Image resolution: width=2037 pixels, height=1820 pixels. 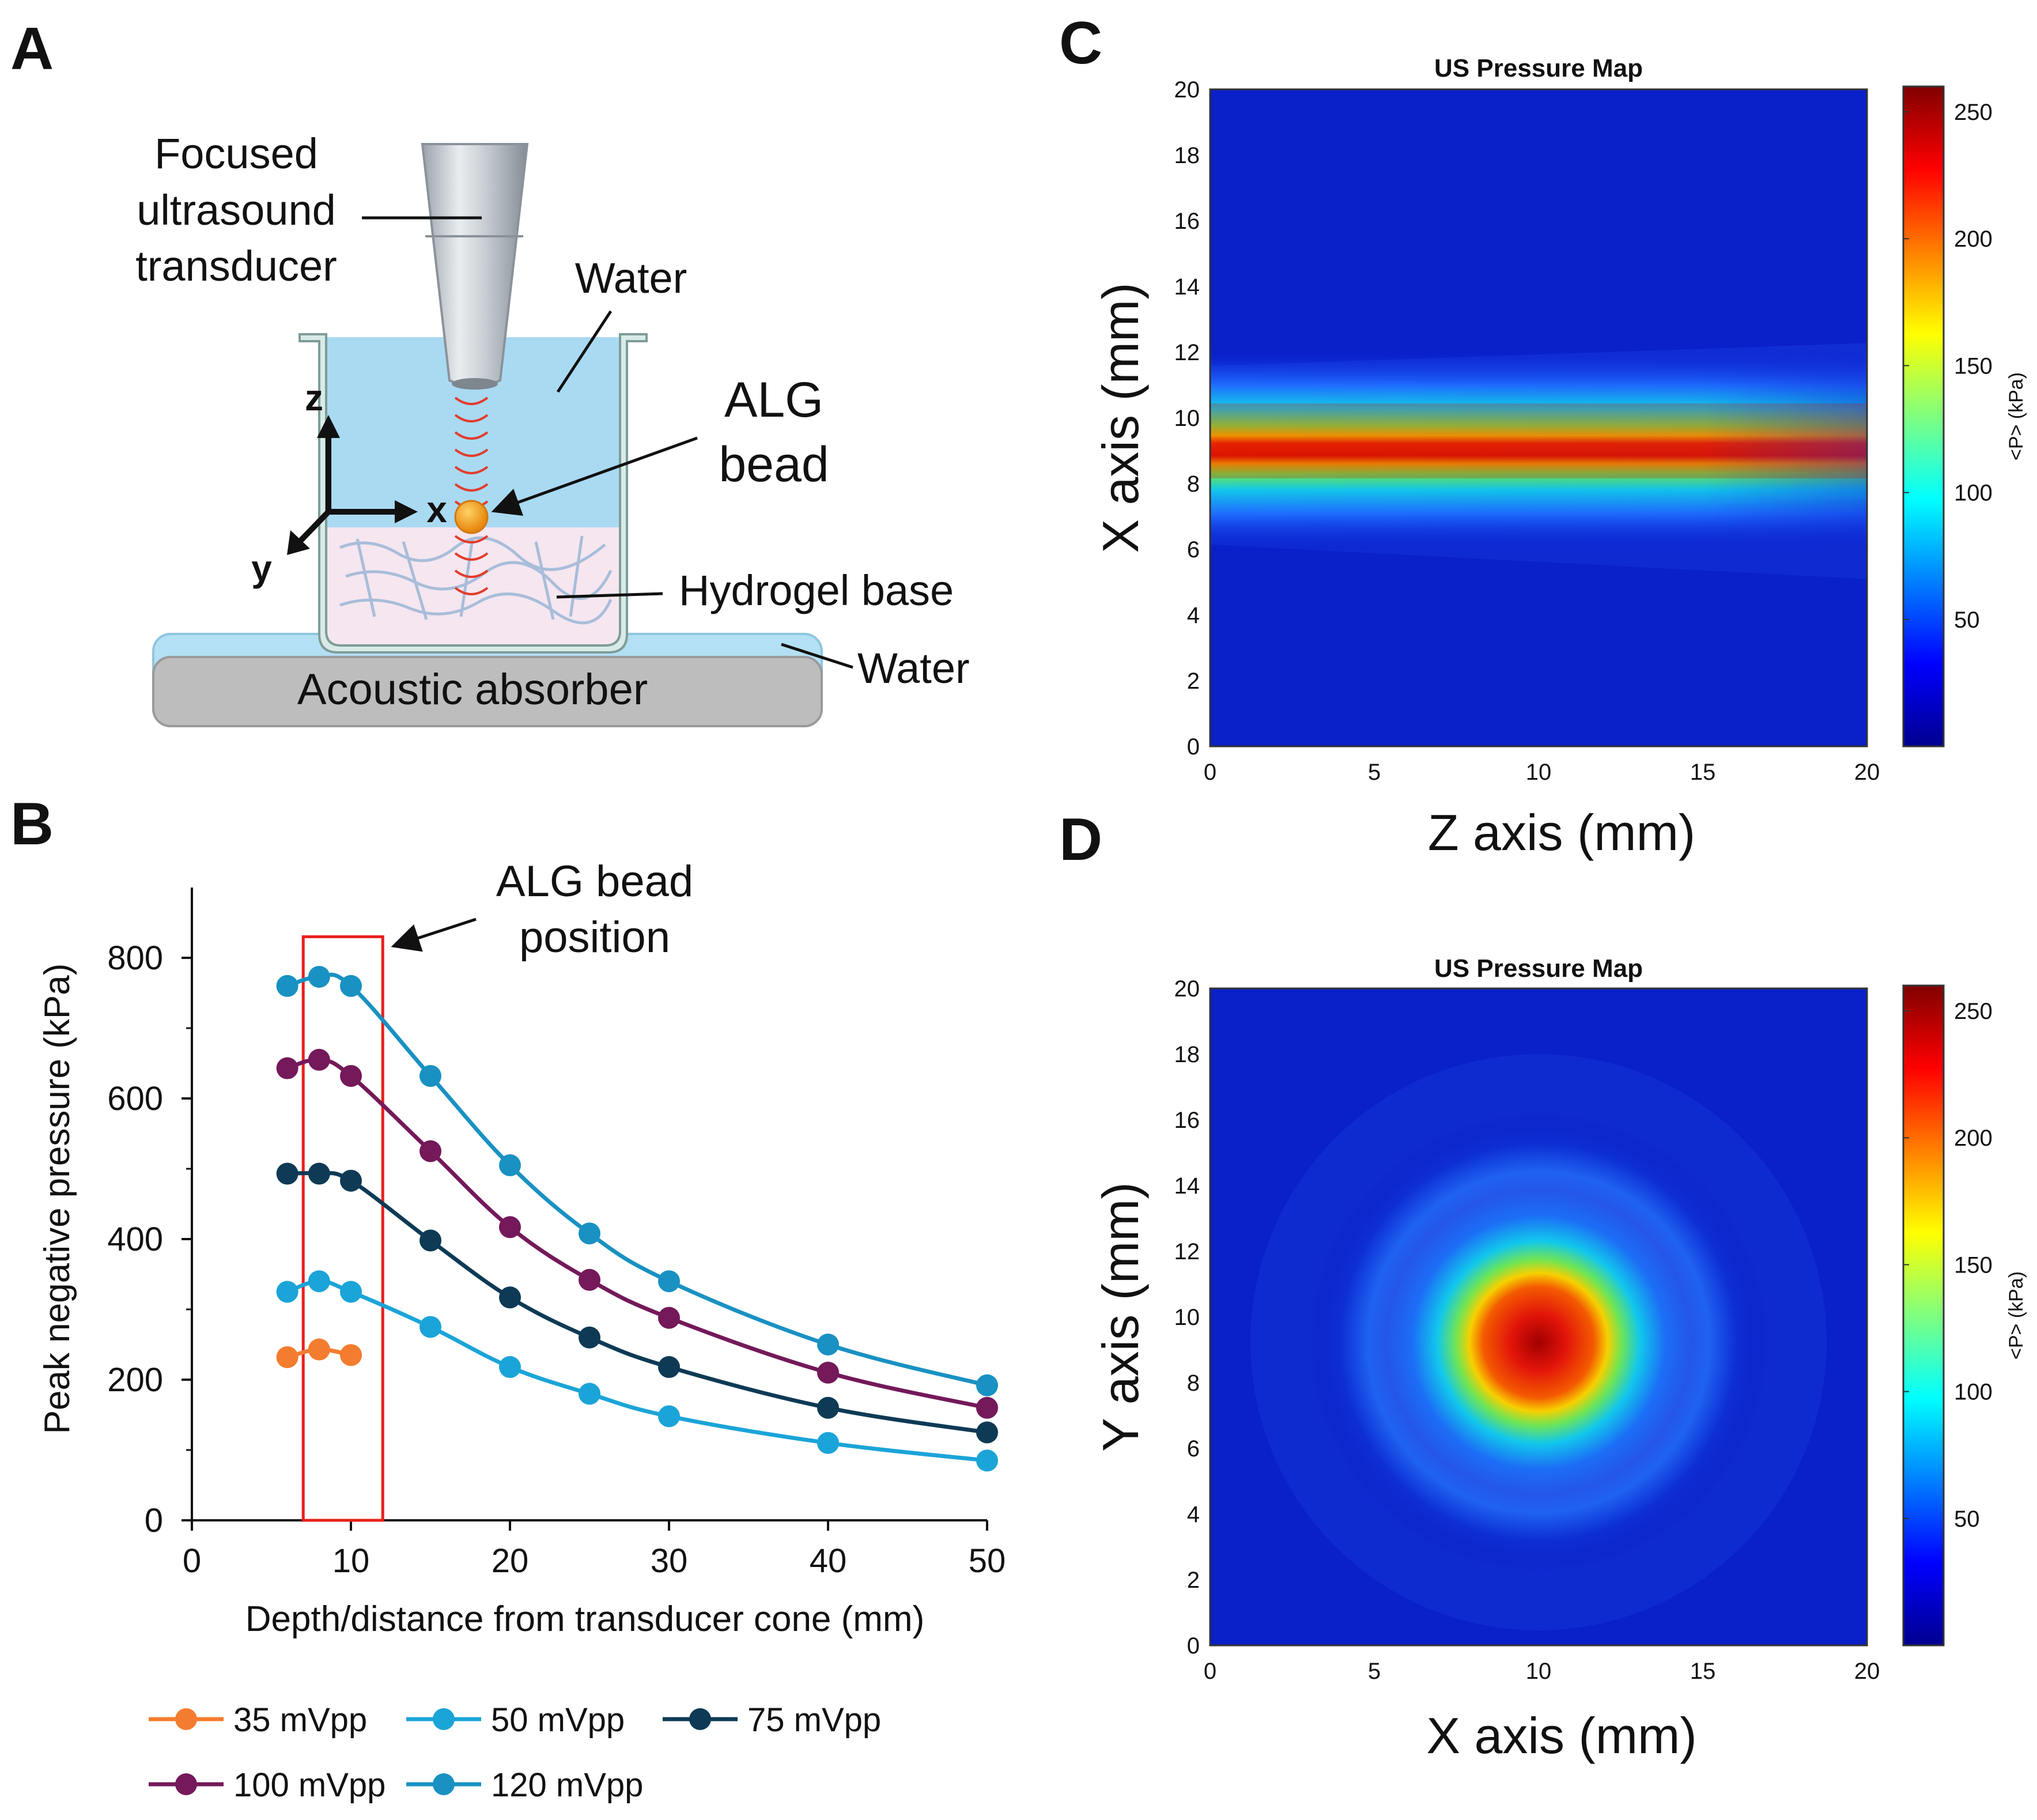 What do you see at coordinates (1538, 68) in the screenshot?
I see `map-c-title: US Pressure Map` at bounding box center [1538, 68].